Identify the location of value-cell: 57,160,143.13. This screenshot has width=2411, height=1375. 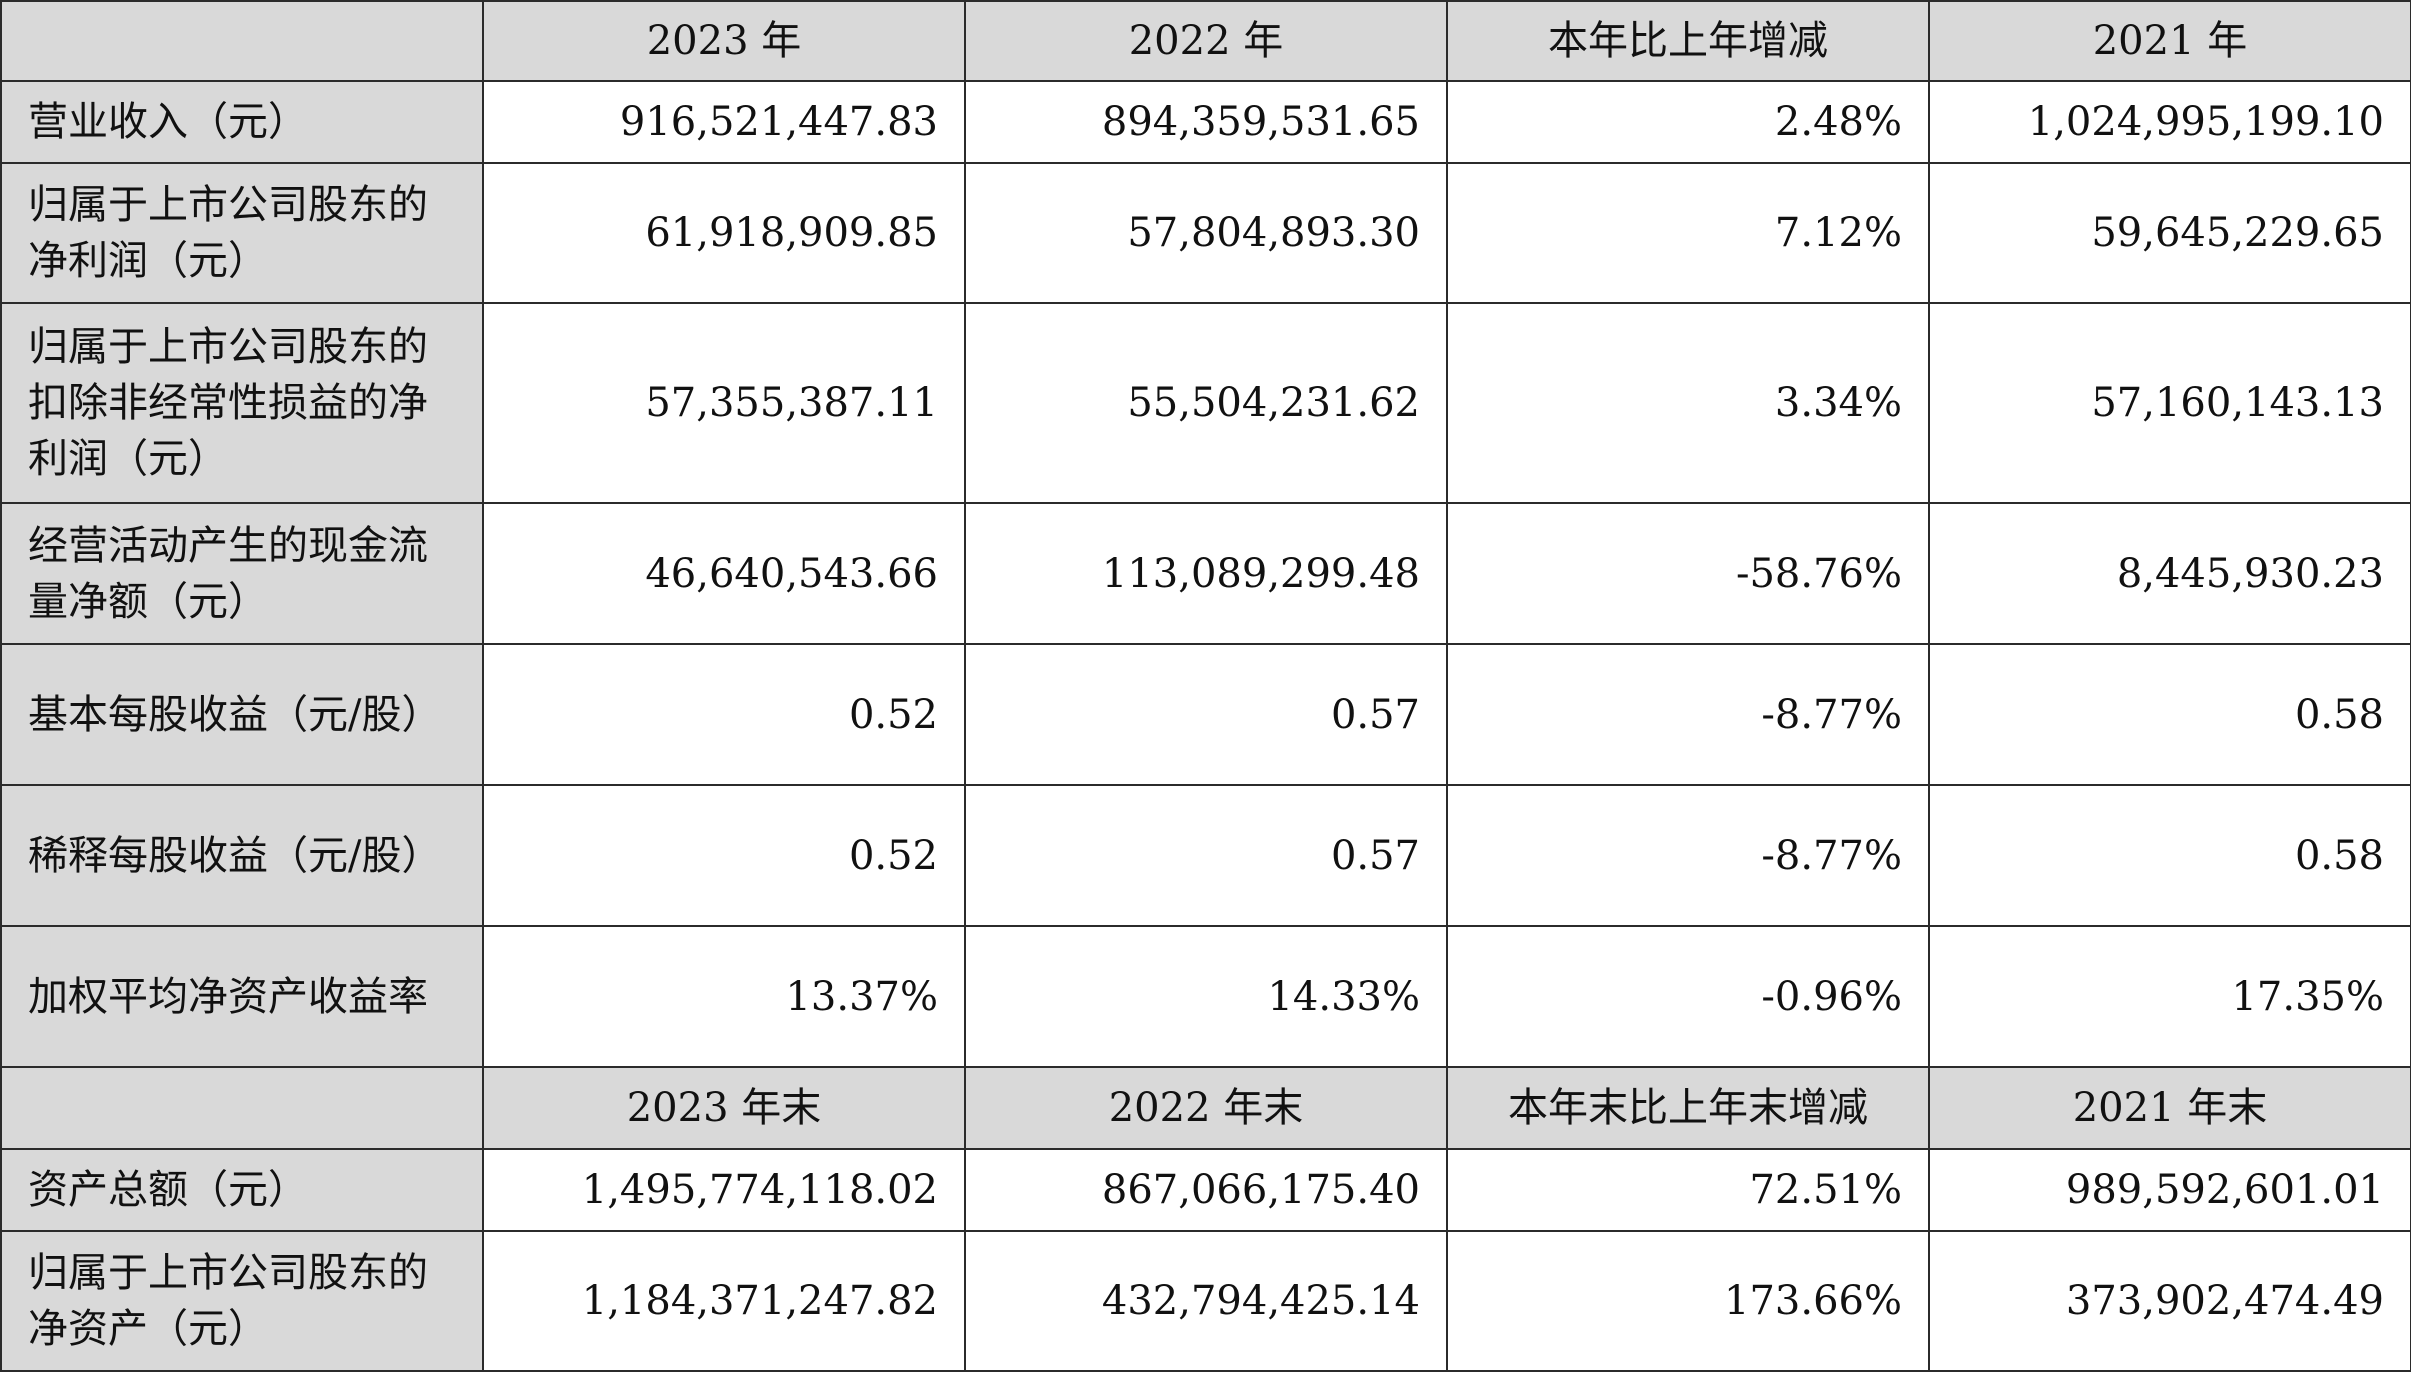
(2169, 403).